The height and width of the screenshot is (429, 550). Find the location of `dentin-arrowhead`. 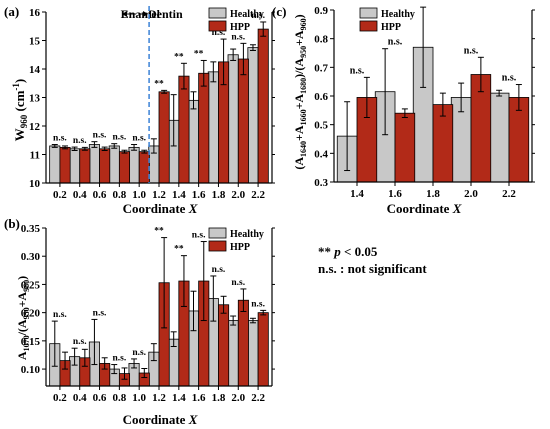

dentin-arrowhead is located at coordinates (145, 14).